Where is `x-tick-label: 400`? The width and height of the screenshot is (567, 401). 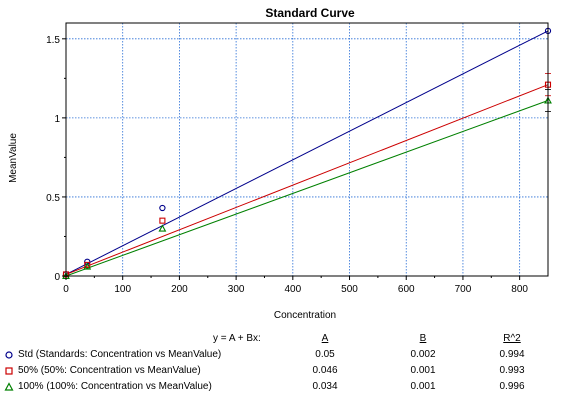 x-tick-label: 400 is located at coordinates (292, 289).